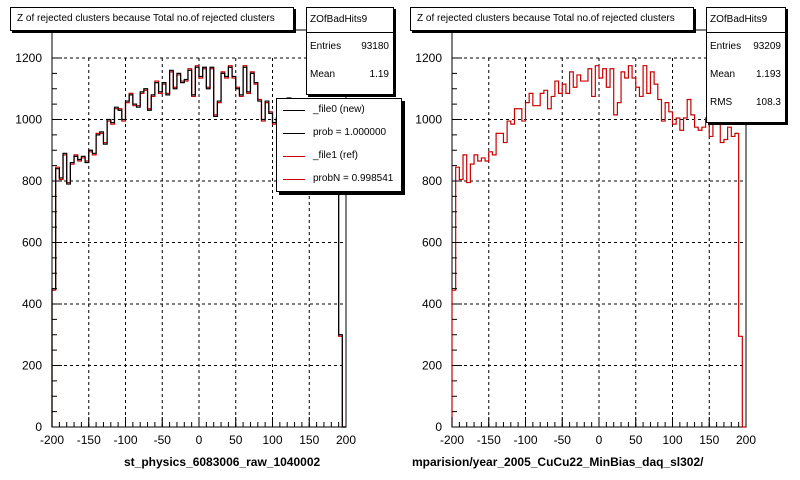  Describe the element at coordinates (222, 462) in the screenshot. I see `file-name-footer: st_physics_6083006_raw_1040002` at that location.